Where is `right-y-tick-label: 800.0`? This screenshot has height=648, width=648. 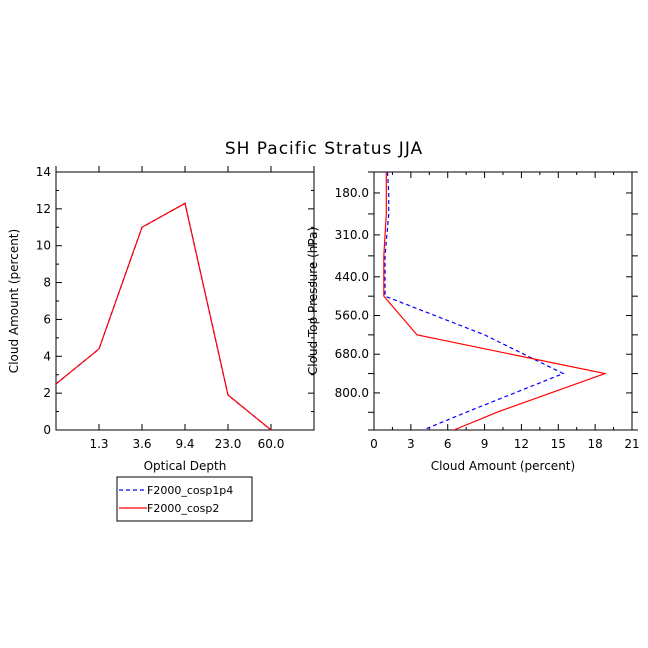 right-y-tick-label: 800.0 is located at coordinates (352, 393).